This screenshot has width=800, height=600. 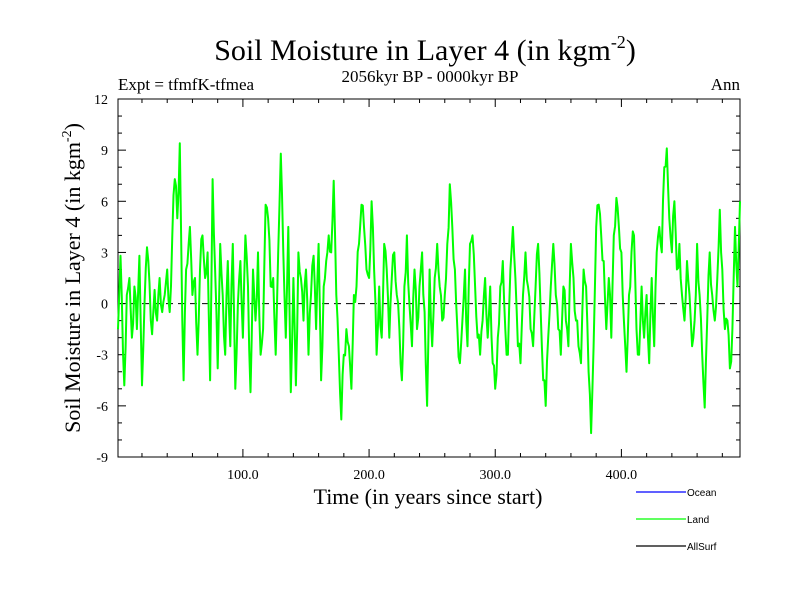 What do you see at coordinates (622, 475) in the screenshot?
I see `x-tick-label: 400.0` at bounding box center [622, 475].